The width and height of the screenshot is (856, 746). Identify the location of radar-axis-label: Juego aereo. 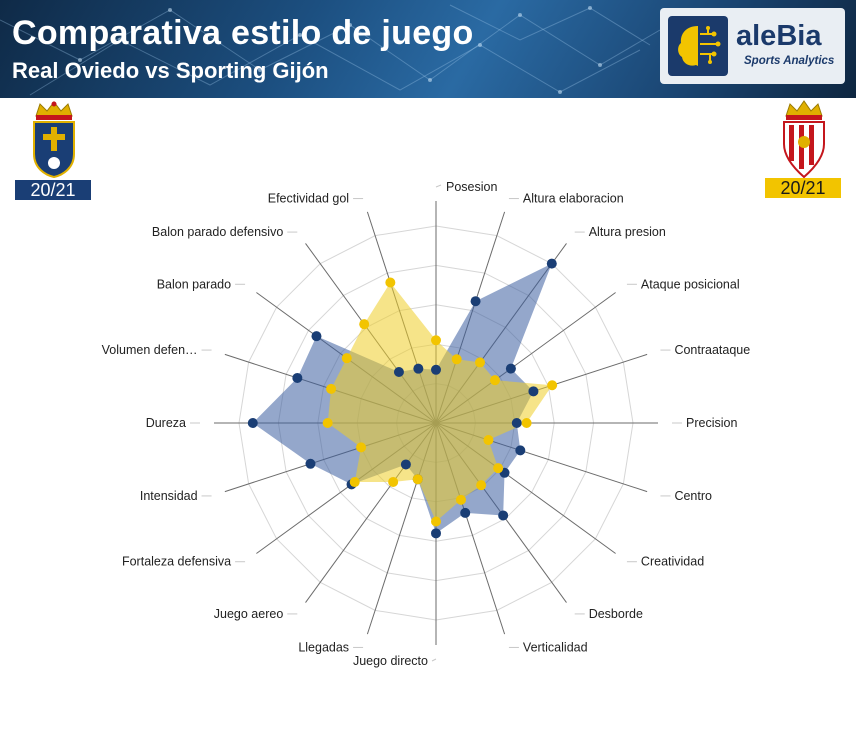
(249, 614).